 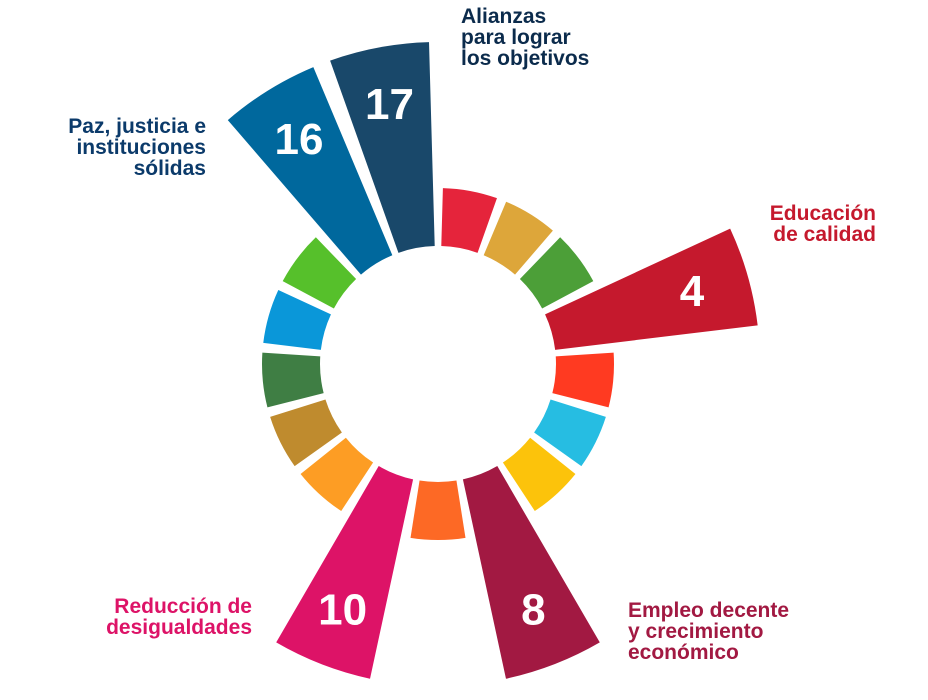 I want to click on goal-10-label: Reducción de desigualdades, so click(x=146, y=617).